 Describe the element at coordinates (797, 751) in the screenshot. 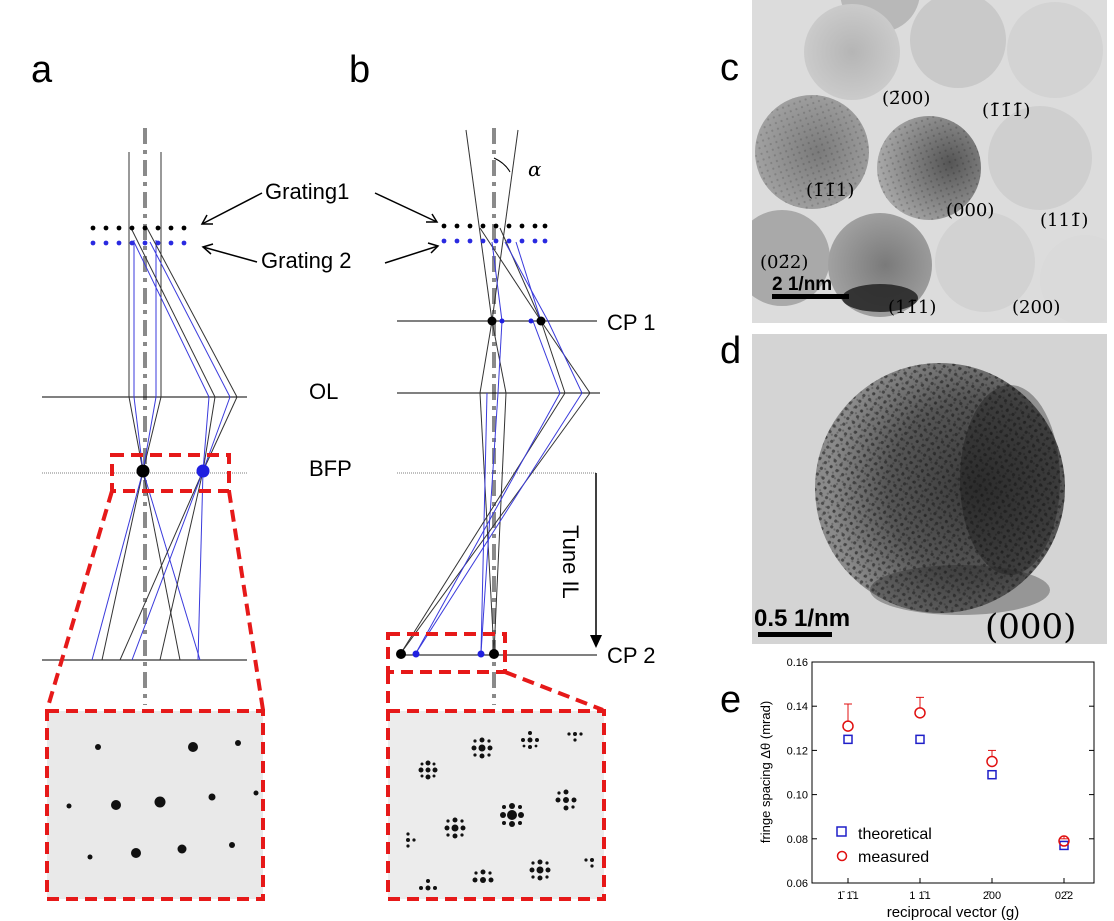

I see `y-tick-label: 0.12` at that location.